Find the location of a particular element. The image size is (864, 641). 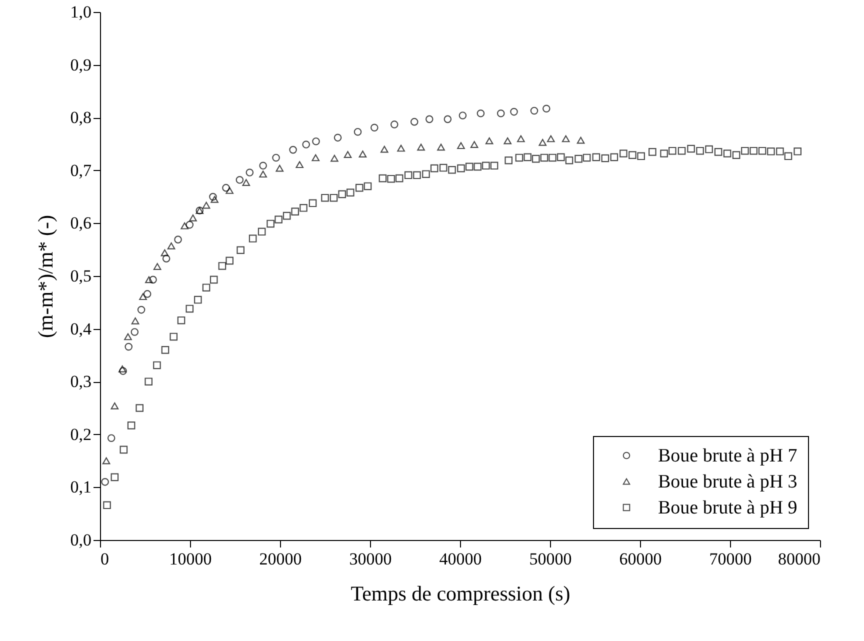

x-tick-label: 60000 is located at coordinates (640, 559).